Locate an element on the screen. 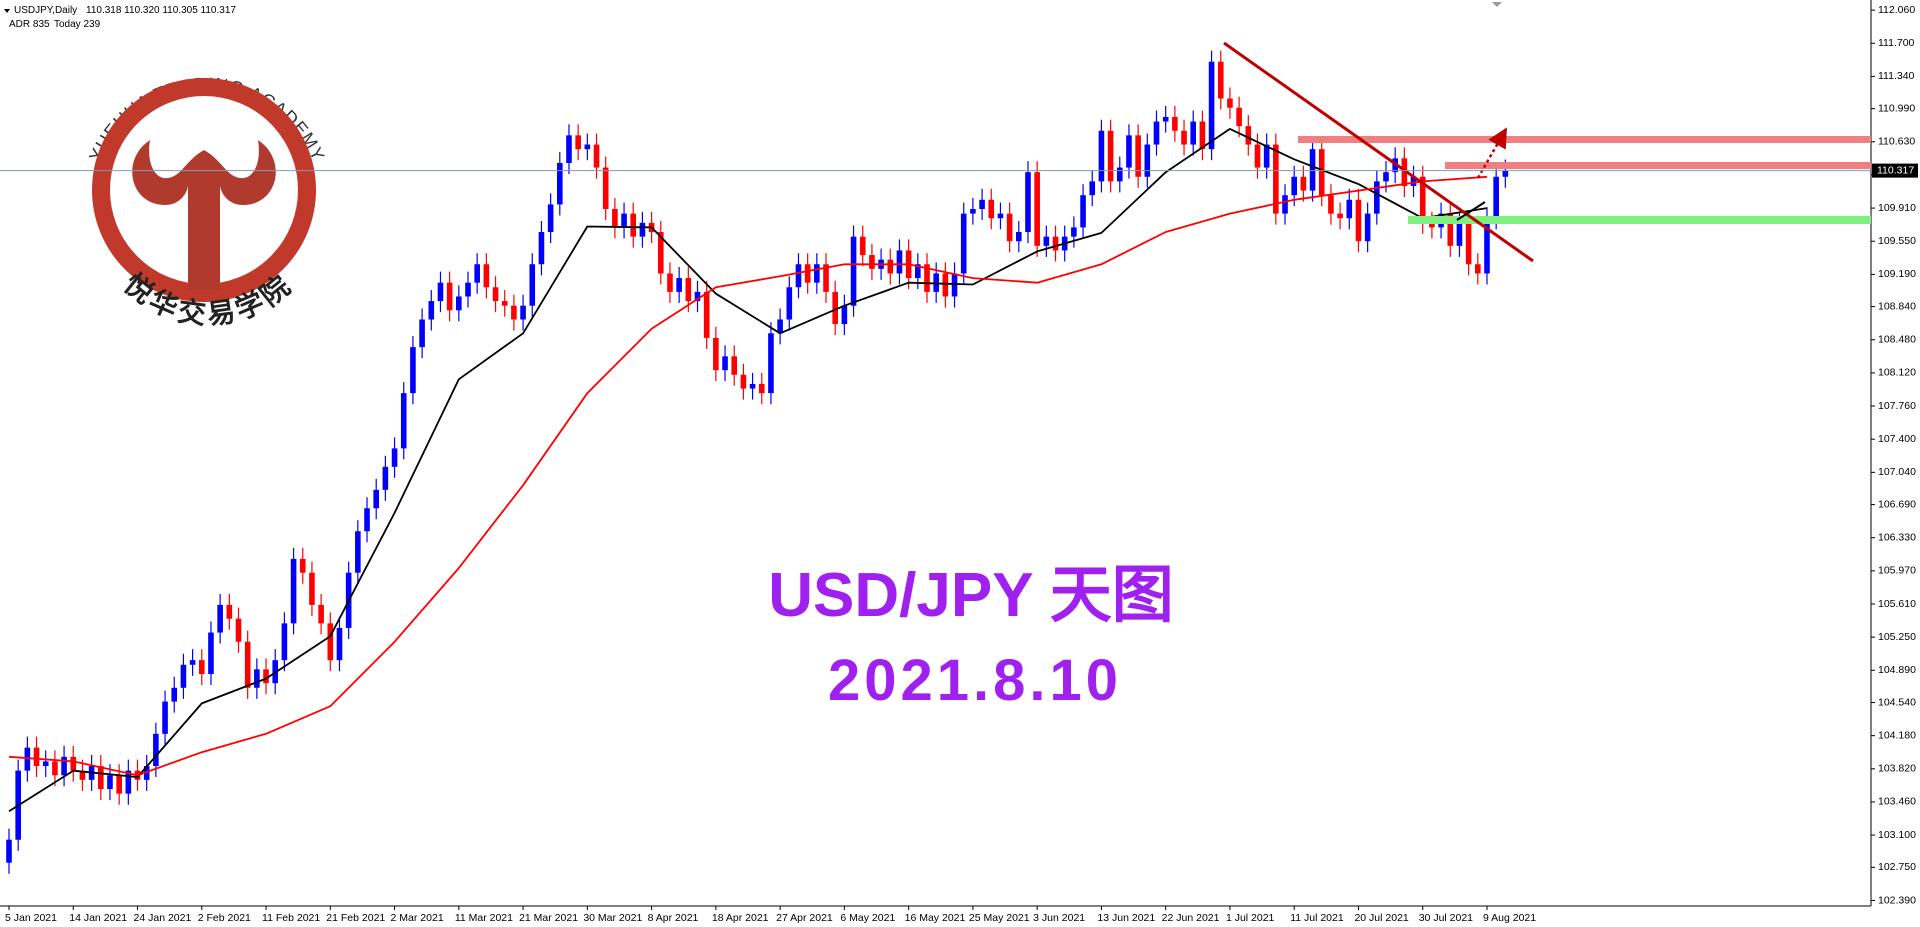 The image size is (1920, 927). logo-emblem is located at coordinates (204, 215).